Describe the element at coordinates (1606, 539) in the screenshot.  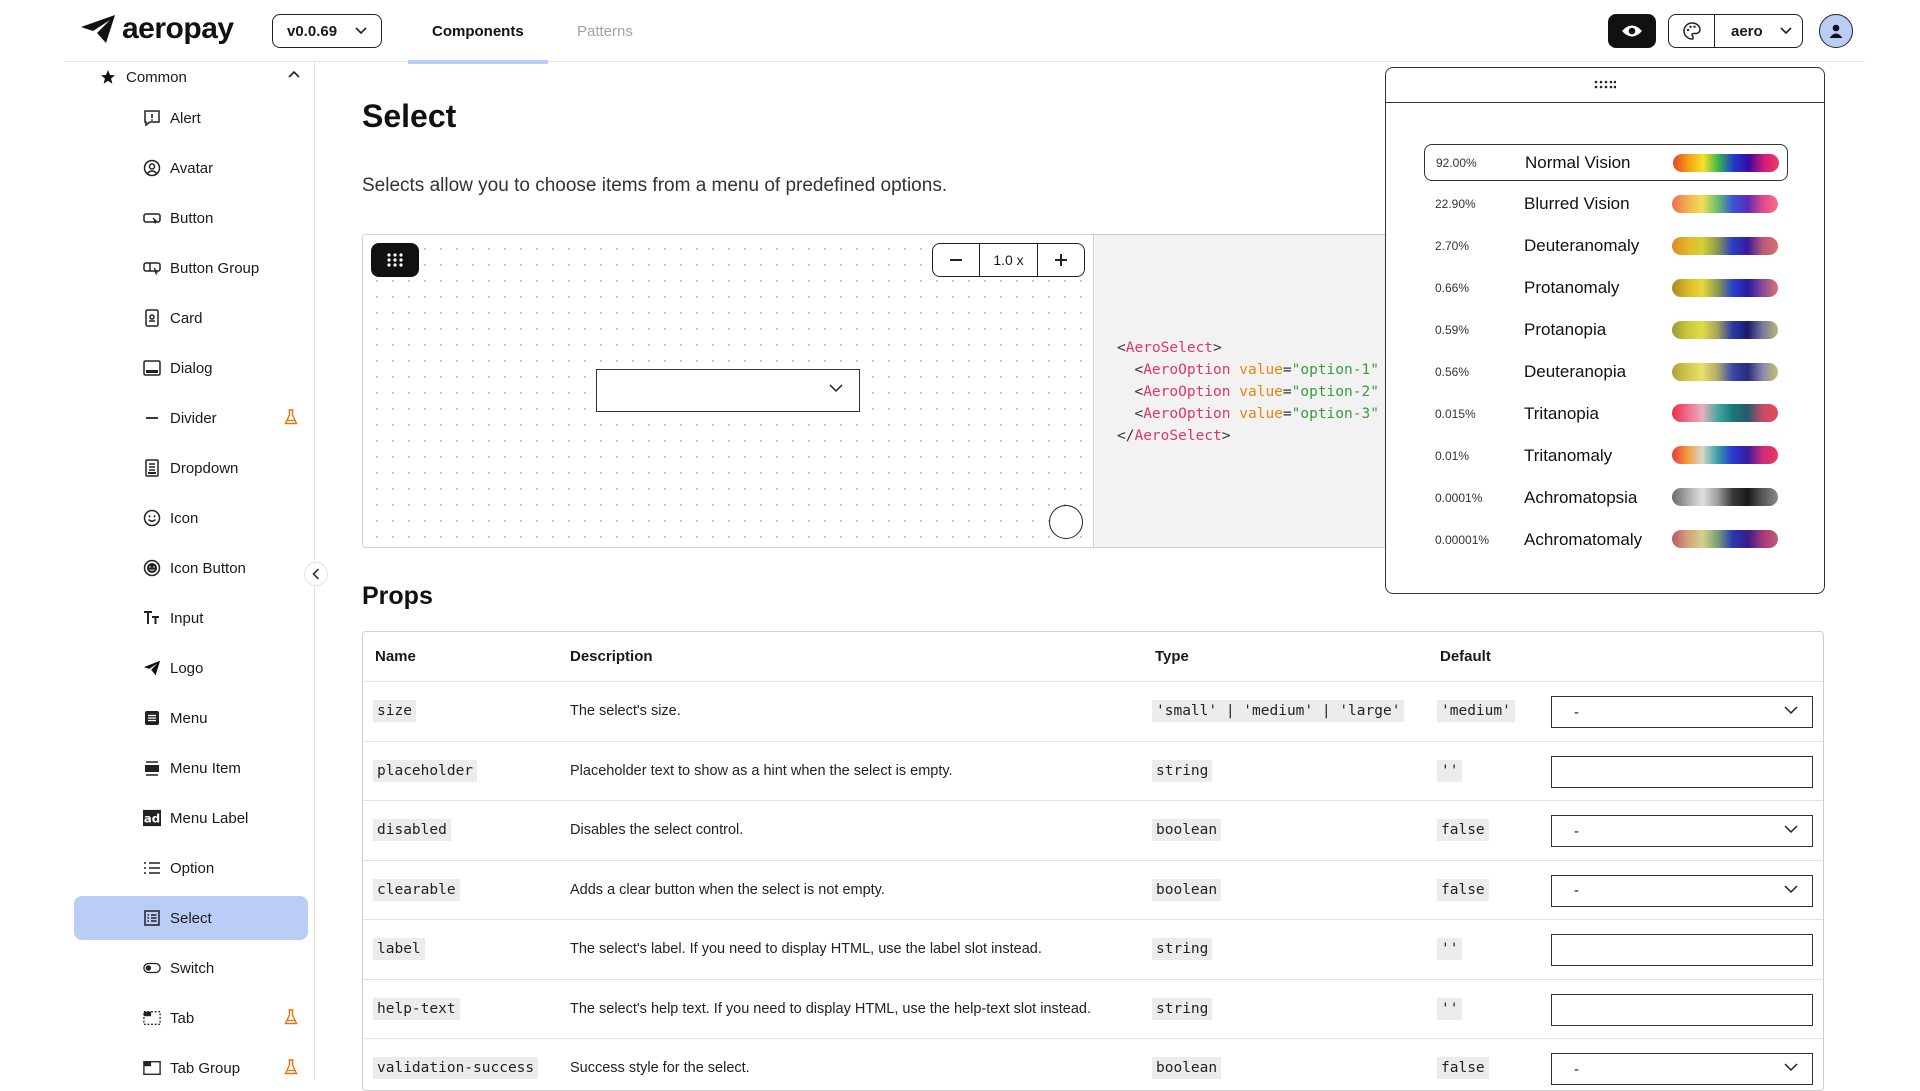
I see `vision-option: 0.00001% Achromatomaly` at that location.